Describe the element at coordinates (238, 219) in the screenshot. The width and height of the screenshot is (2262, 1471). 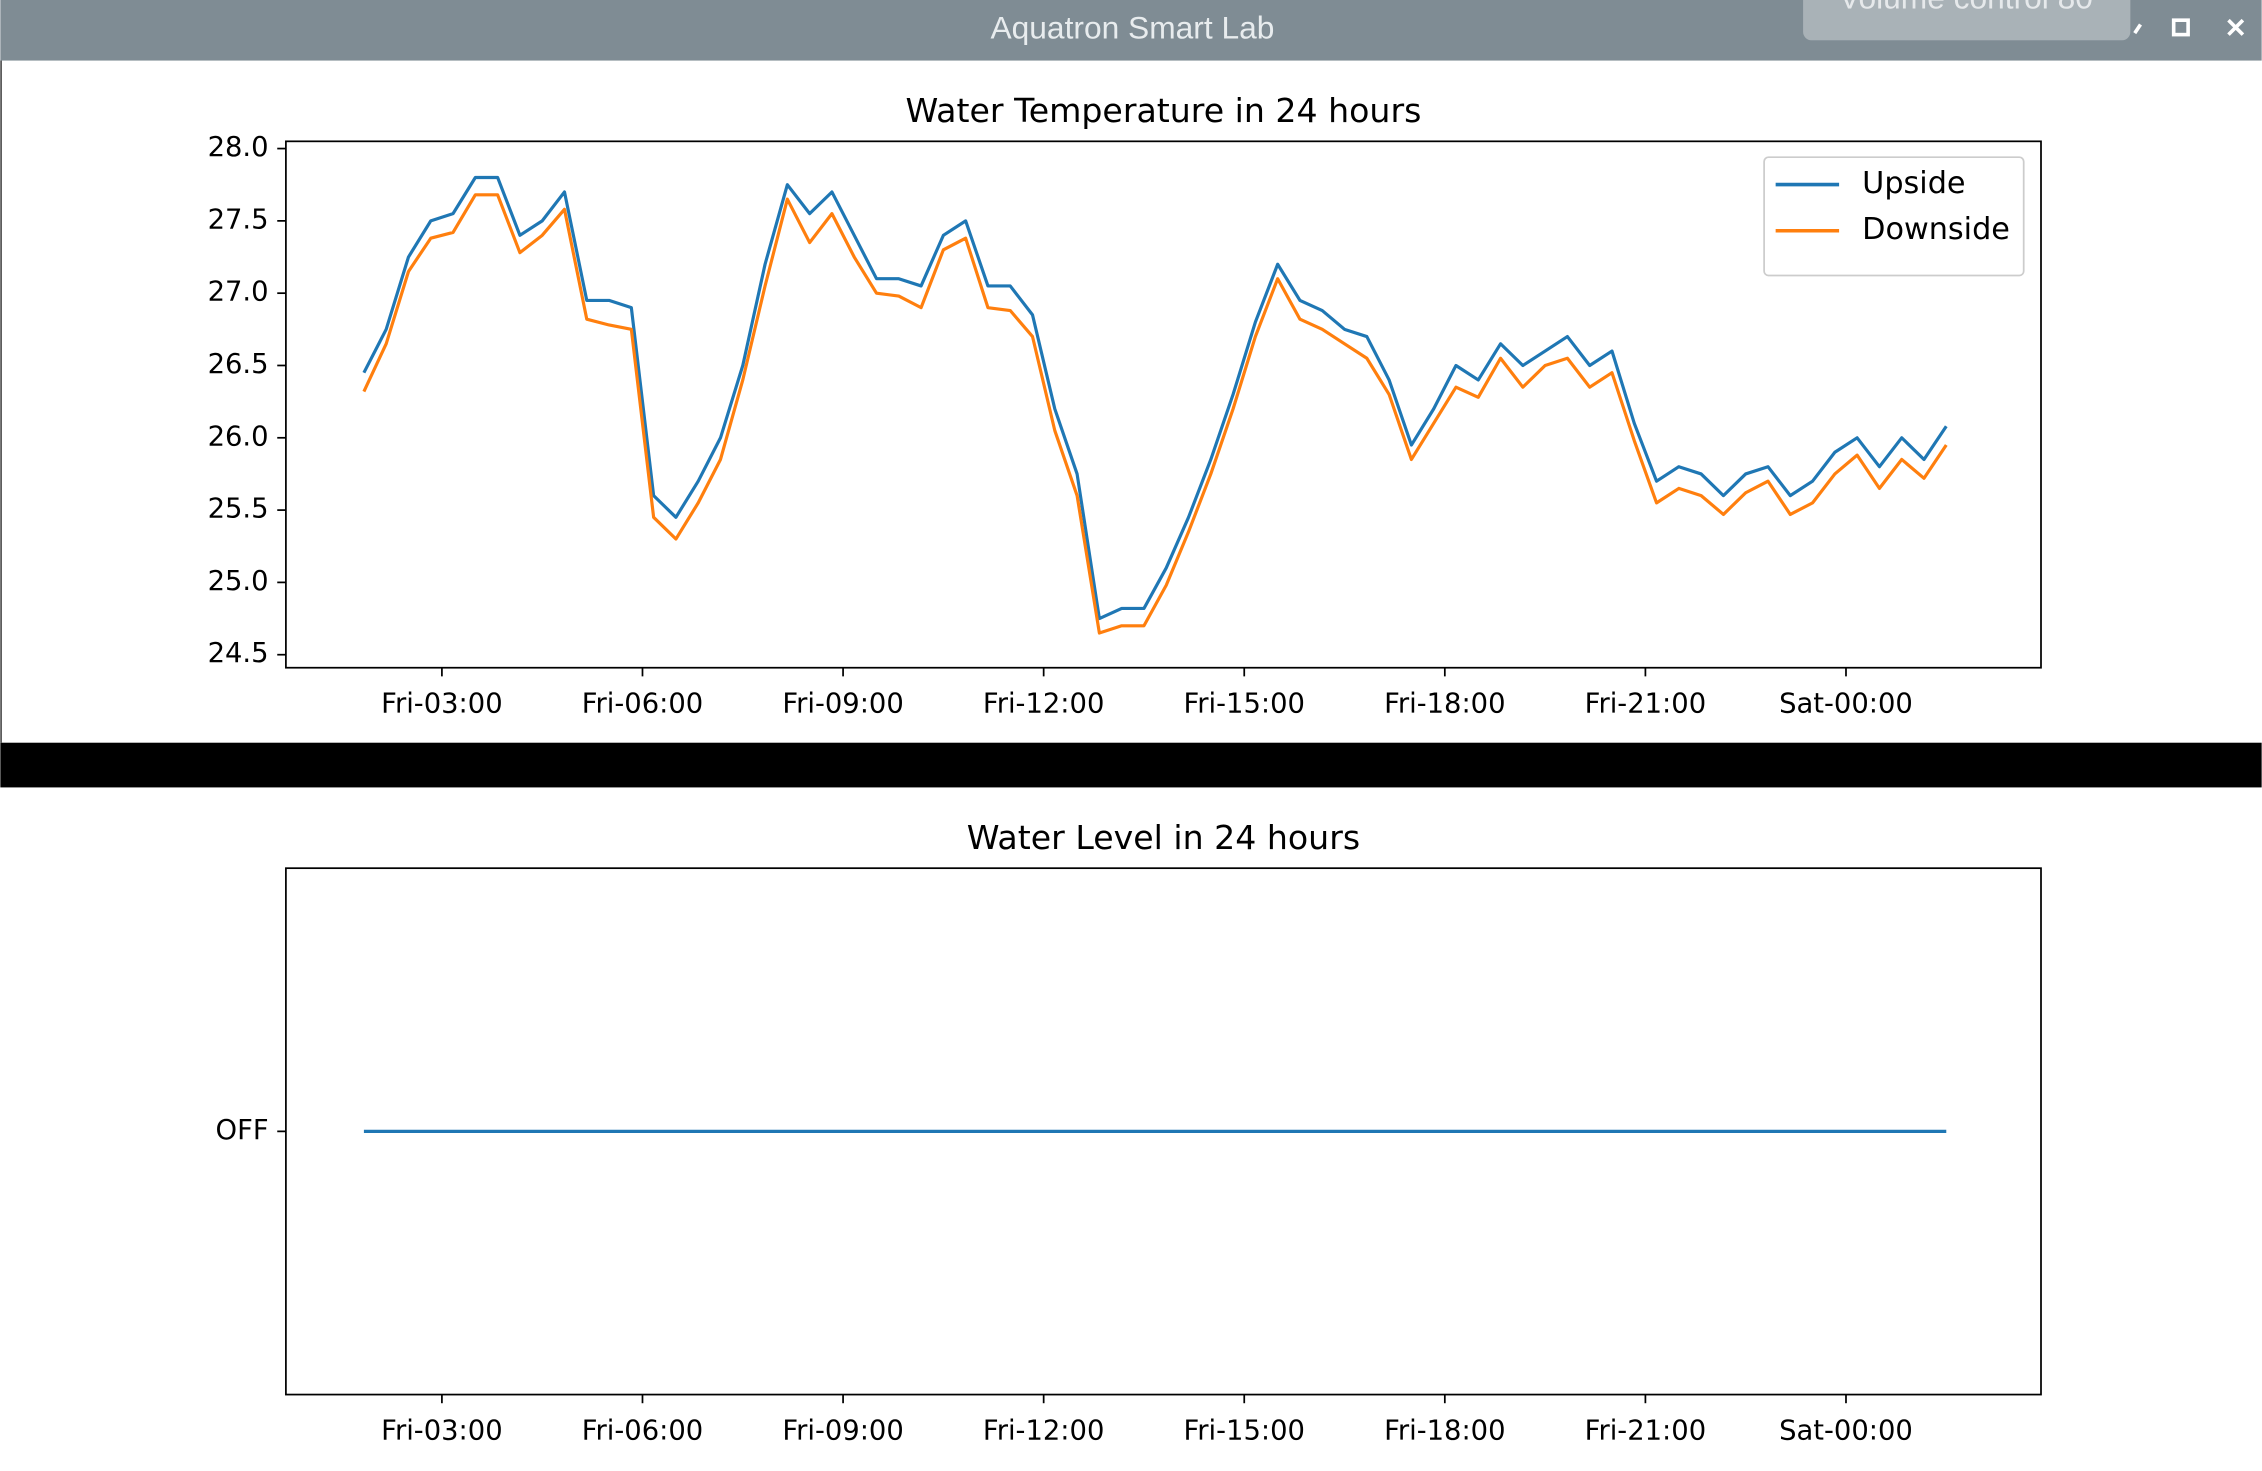
I see `y-tick-label: 27.5` at that location.